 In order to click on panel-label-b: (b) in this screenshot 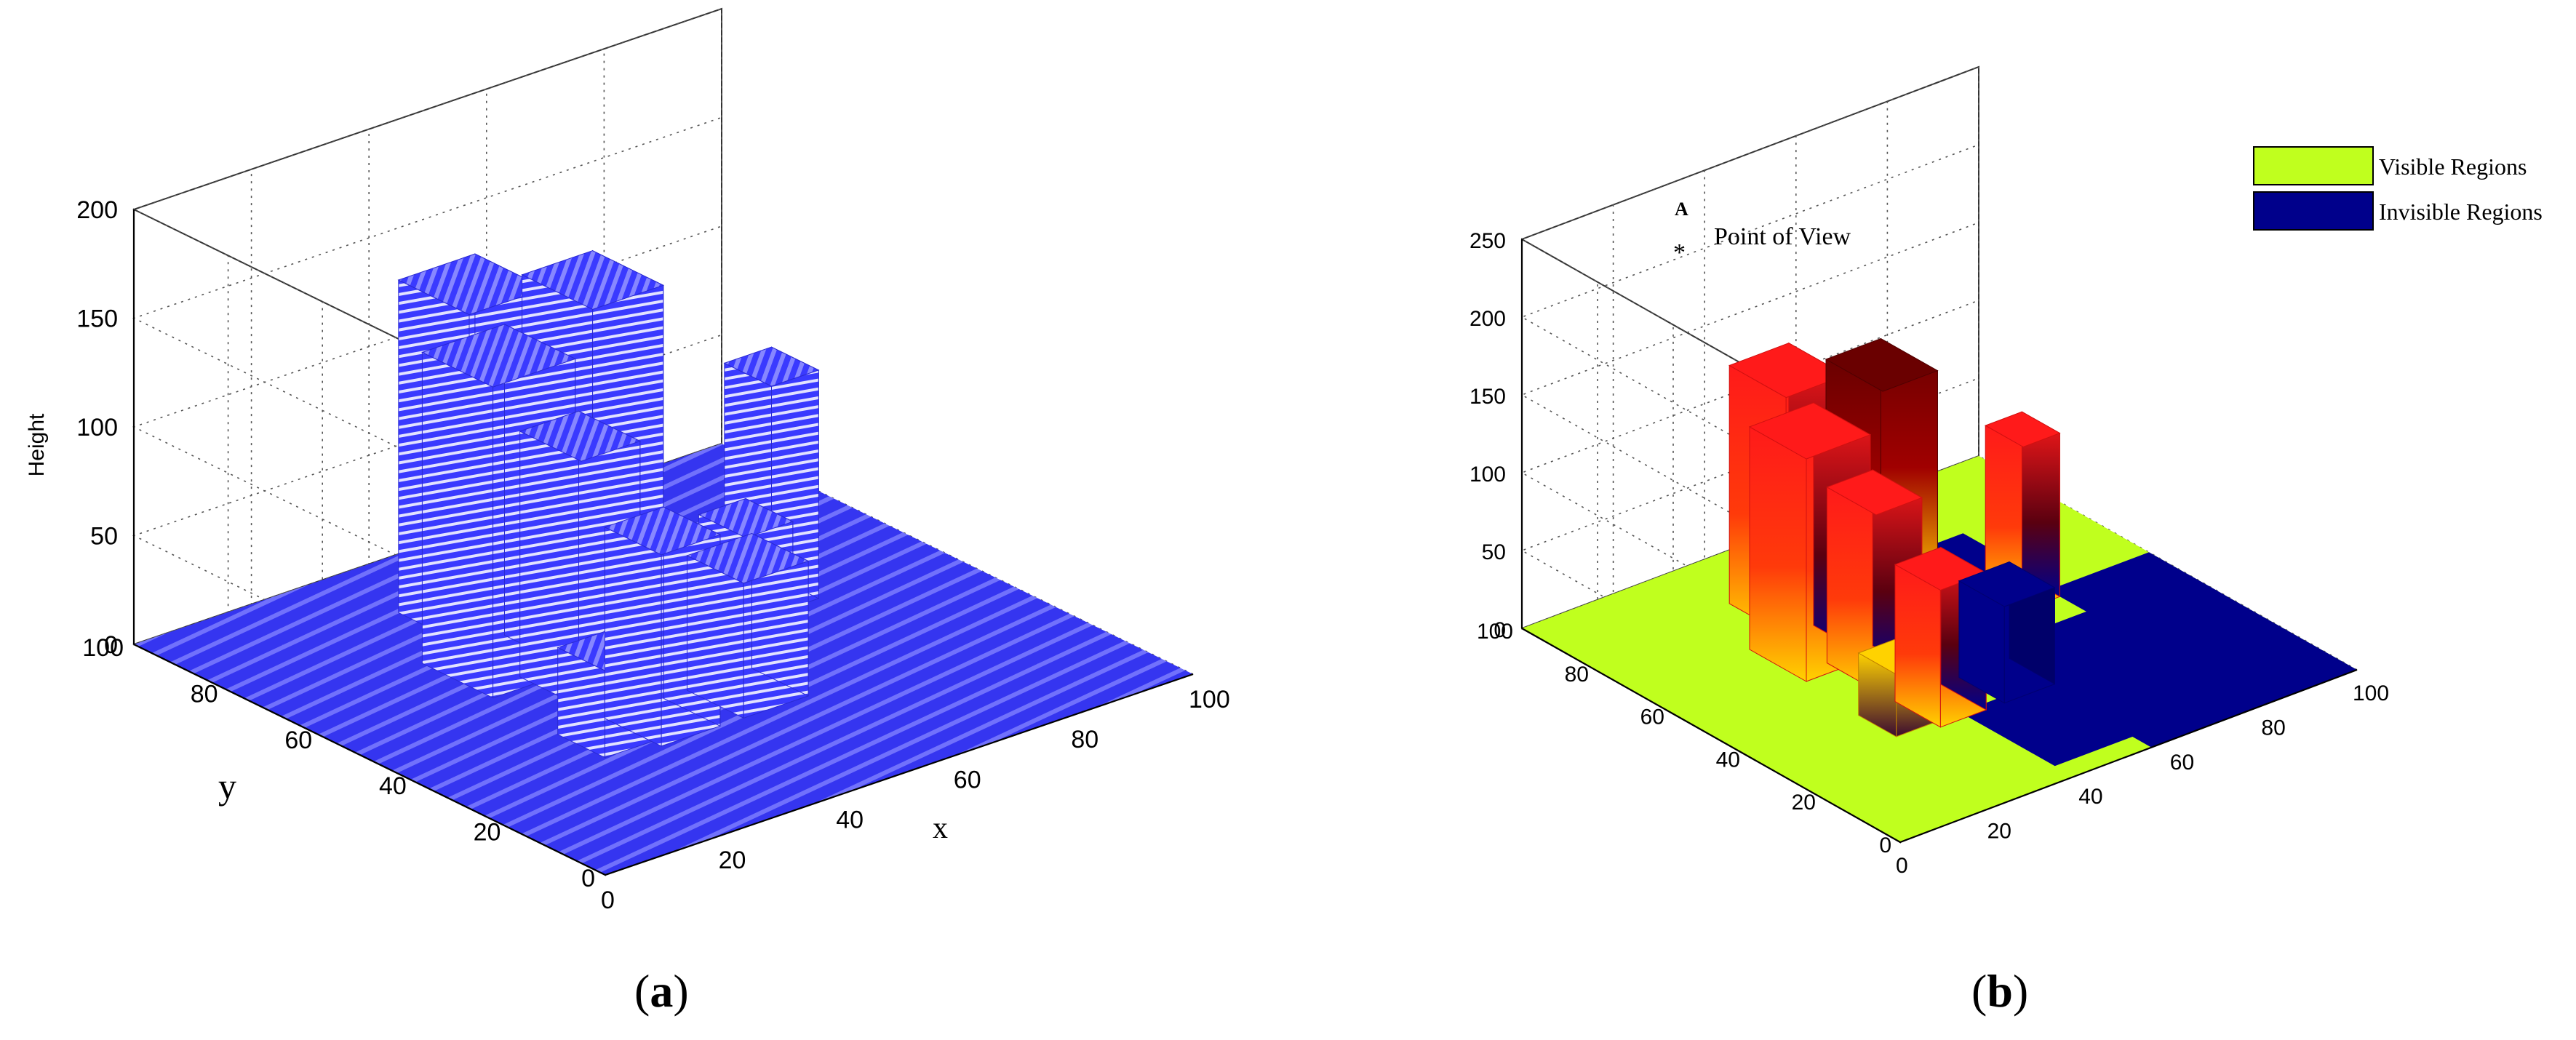, I will do `click(2000, 991)`.